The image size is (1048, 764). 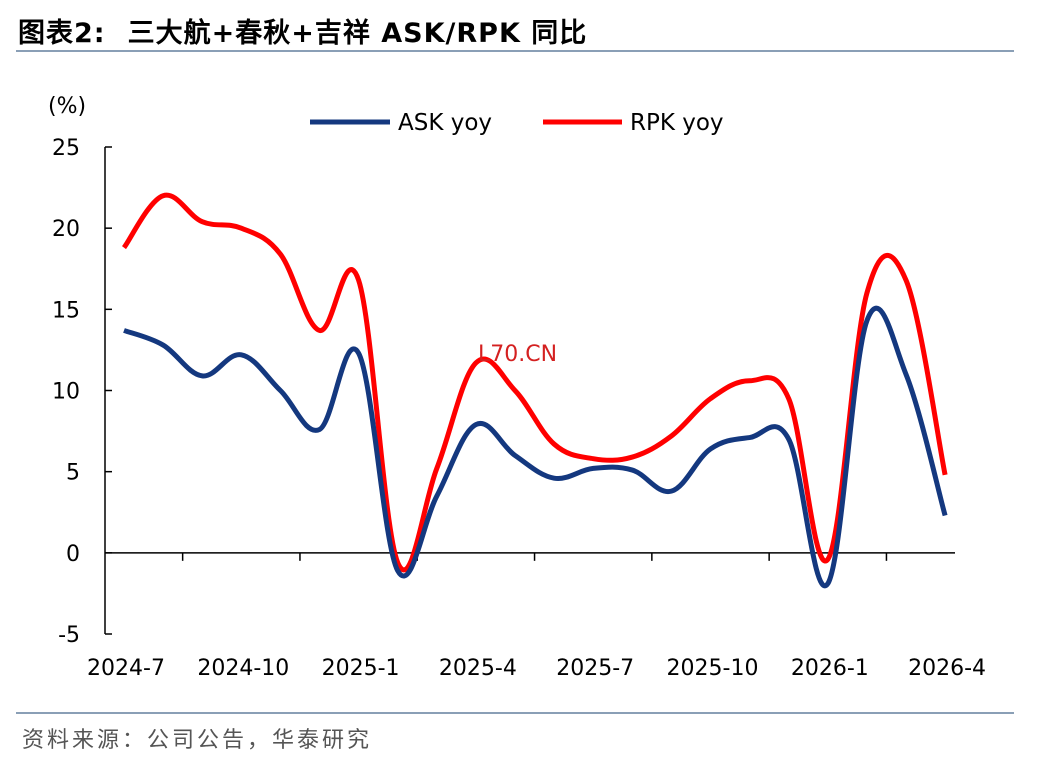 I want to click on x-tick-label: 2024-7, so click(x=126, y=668).